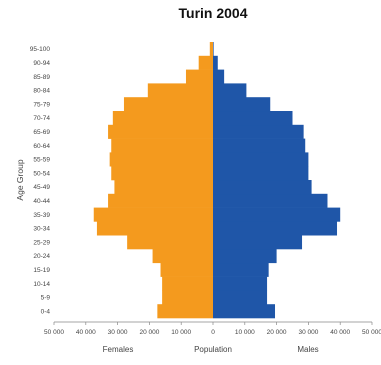 The image size is (381, 365). I want to click on age-tick-0-4: 0-4, so click(46, 311).